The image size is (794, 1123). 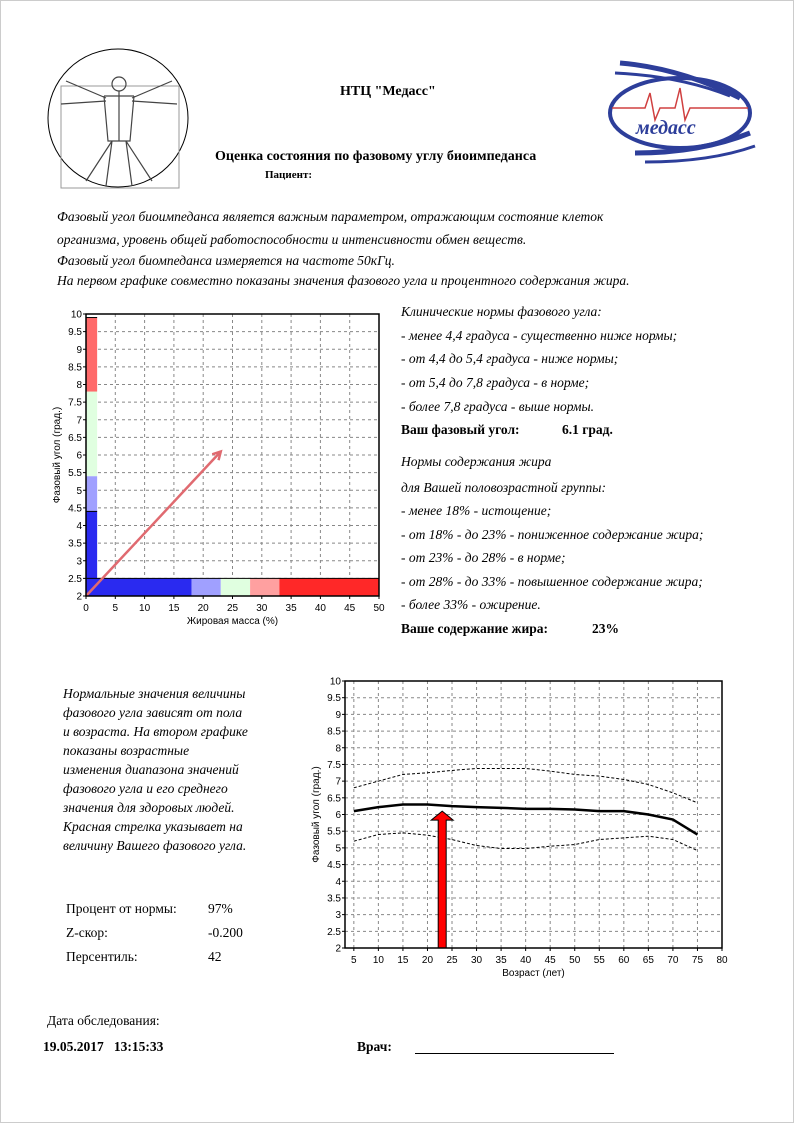 I want to click on fat-result-label: Ваше содержание жира:, so click(x=474, y=628).